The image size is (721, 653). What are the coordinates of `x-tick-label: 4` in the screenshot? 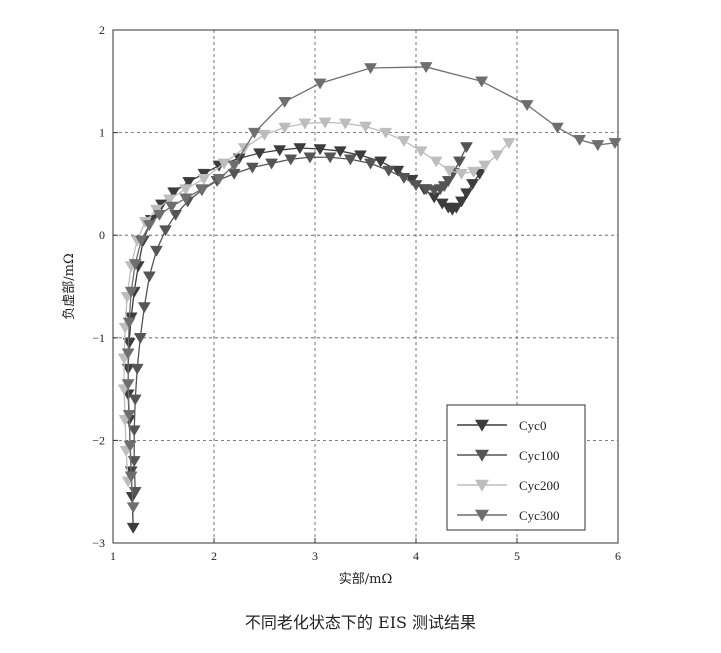 It's located at (416, 556).